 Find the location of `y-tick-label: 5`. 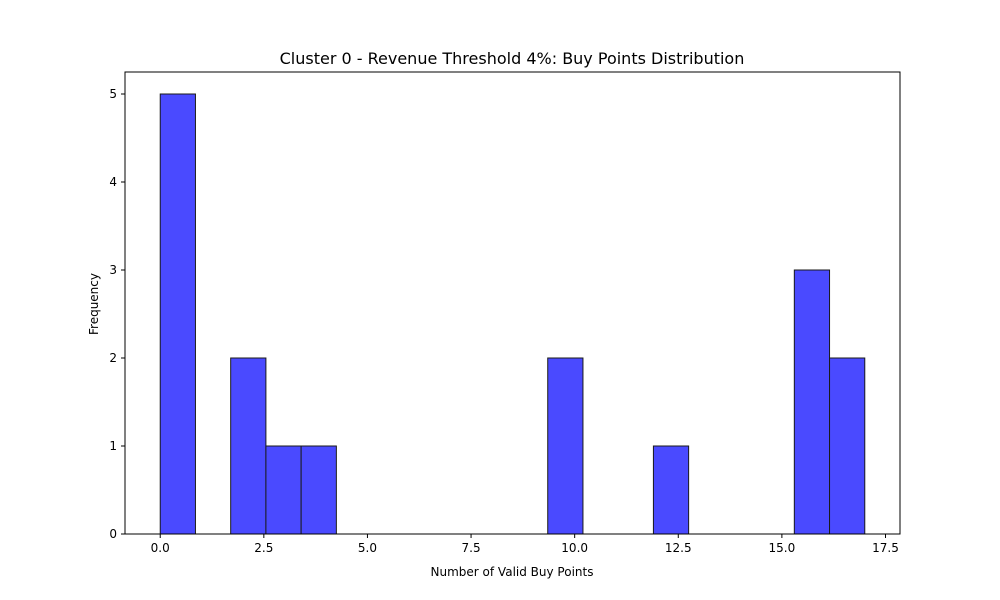

y-tick-label: 5 is located at coordinates (113, 94).